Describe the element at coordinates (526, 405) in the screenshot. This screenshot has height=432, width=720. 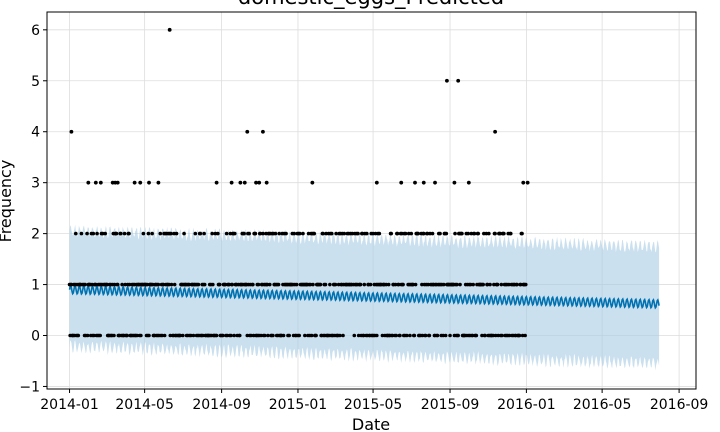
I see `x-tick-label: 2016-01` at that location.